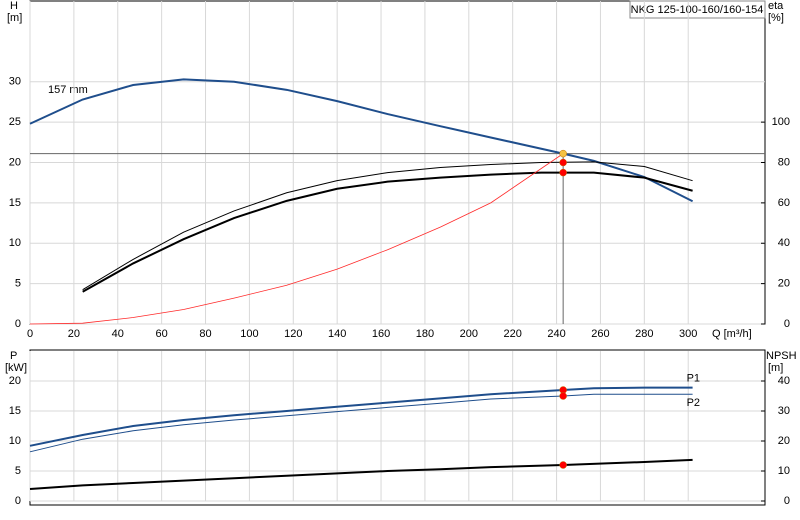 This screenshot has width=800, height=520. Describe the element at coordinates (556, 334) in the screenshot. I see `x-tick-label: 240` at that location.